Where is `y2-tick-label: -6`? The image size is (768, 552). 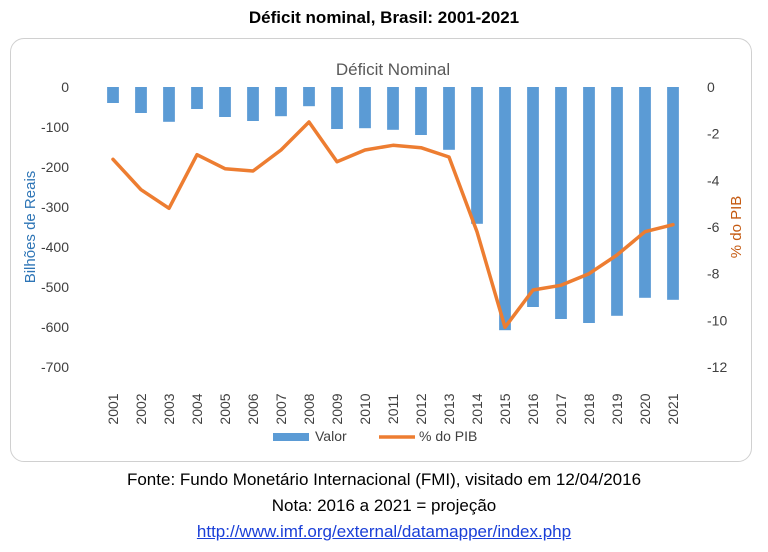
y2-tick-label: -6 is located at coordinates (713, 227).